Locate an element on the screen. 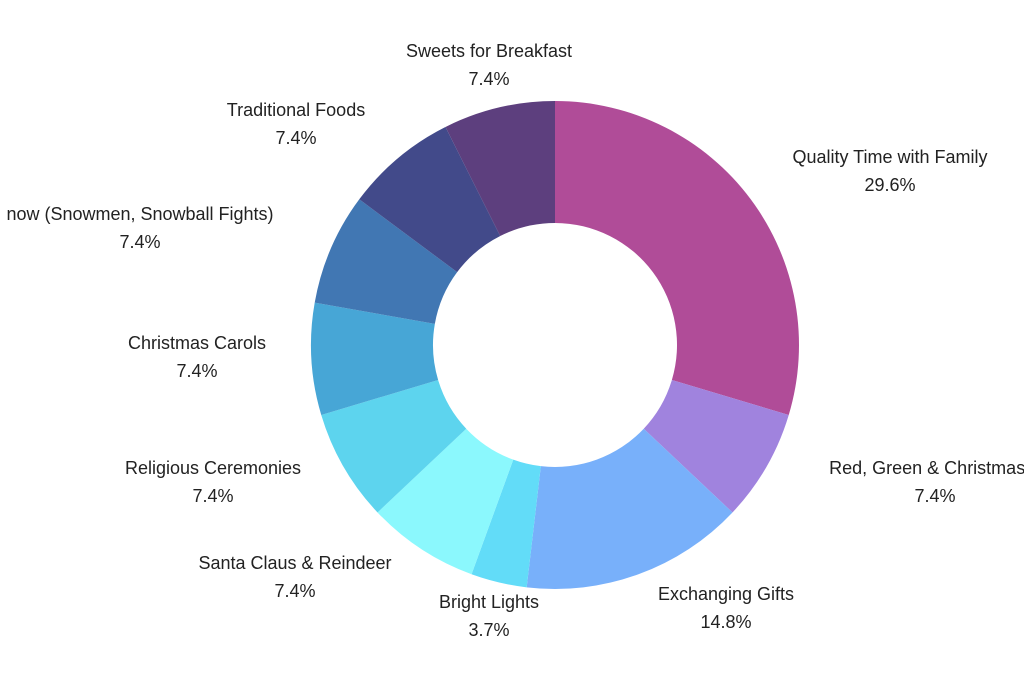 The image size is (1024, 680). slice-name-label: Santa Claus & Reindeer is located at coordinates (294, 563).